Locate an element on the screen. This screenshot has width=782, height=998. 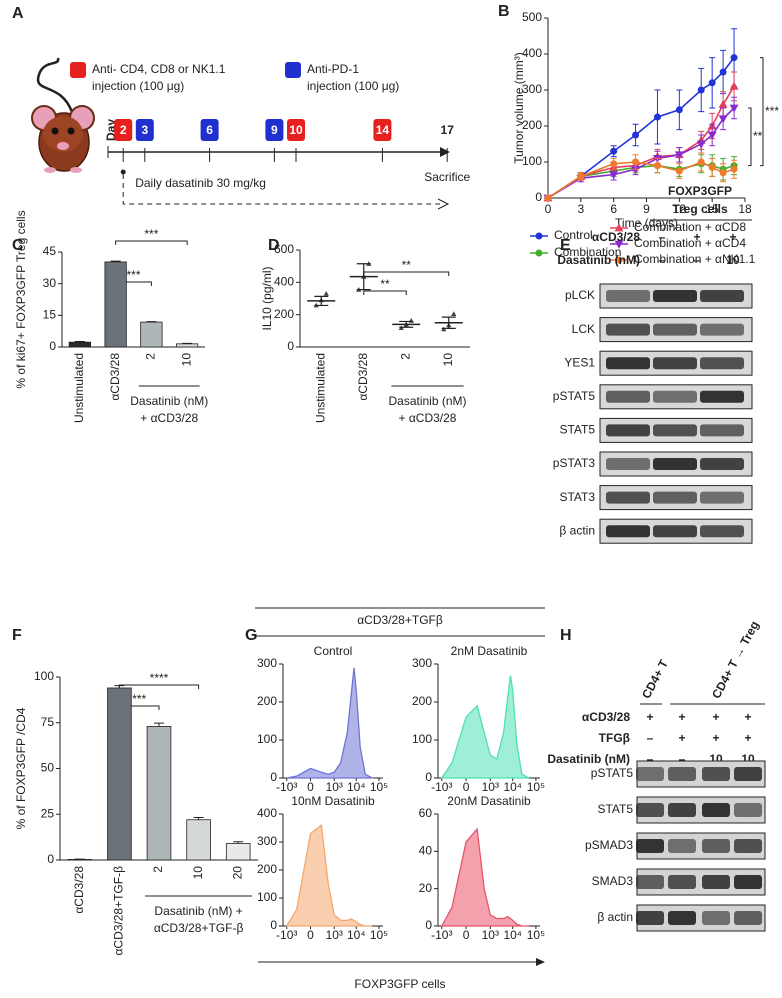
error-bar is located at coordinates (159, 724).